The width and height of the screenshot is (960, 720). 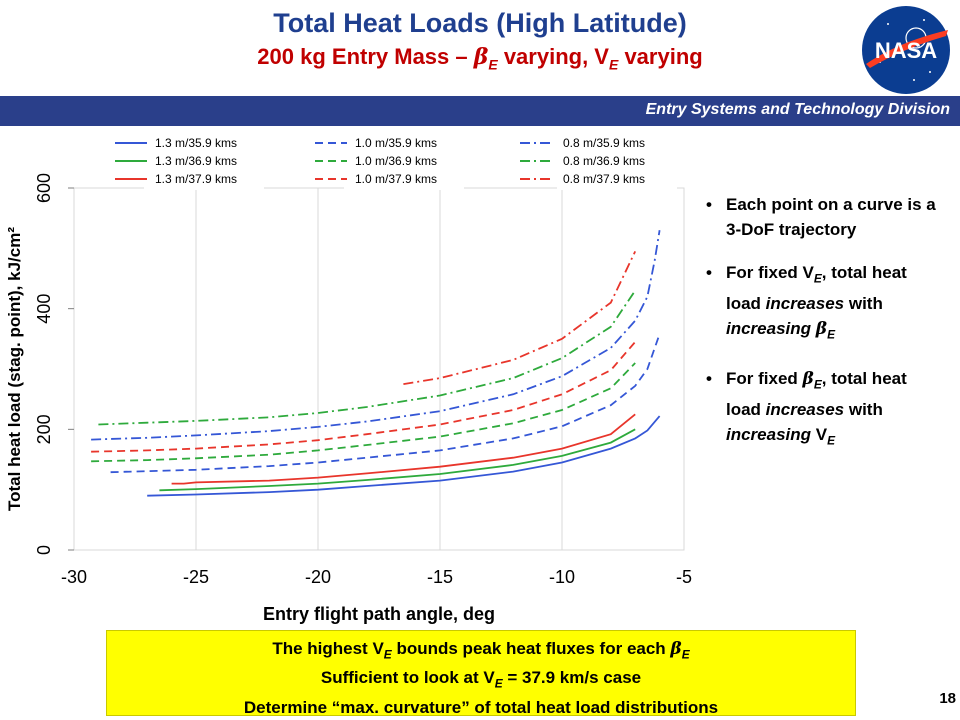 What do you see at coordinates (379, 614) in the screenshot?
I see `x-axis-label: Entry flight path angle, deg` at bounding box center [379, 614].